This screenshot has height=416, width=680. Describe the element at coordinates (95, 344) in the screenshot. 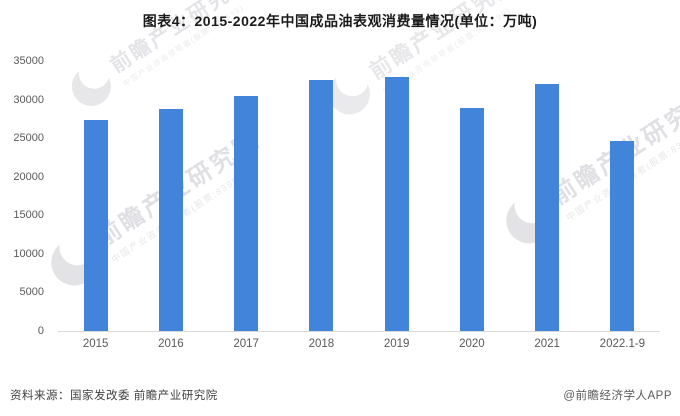

I see `x-tick-label: 2015` at that location.